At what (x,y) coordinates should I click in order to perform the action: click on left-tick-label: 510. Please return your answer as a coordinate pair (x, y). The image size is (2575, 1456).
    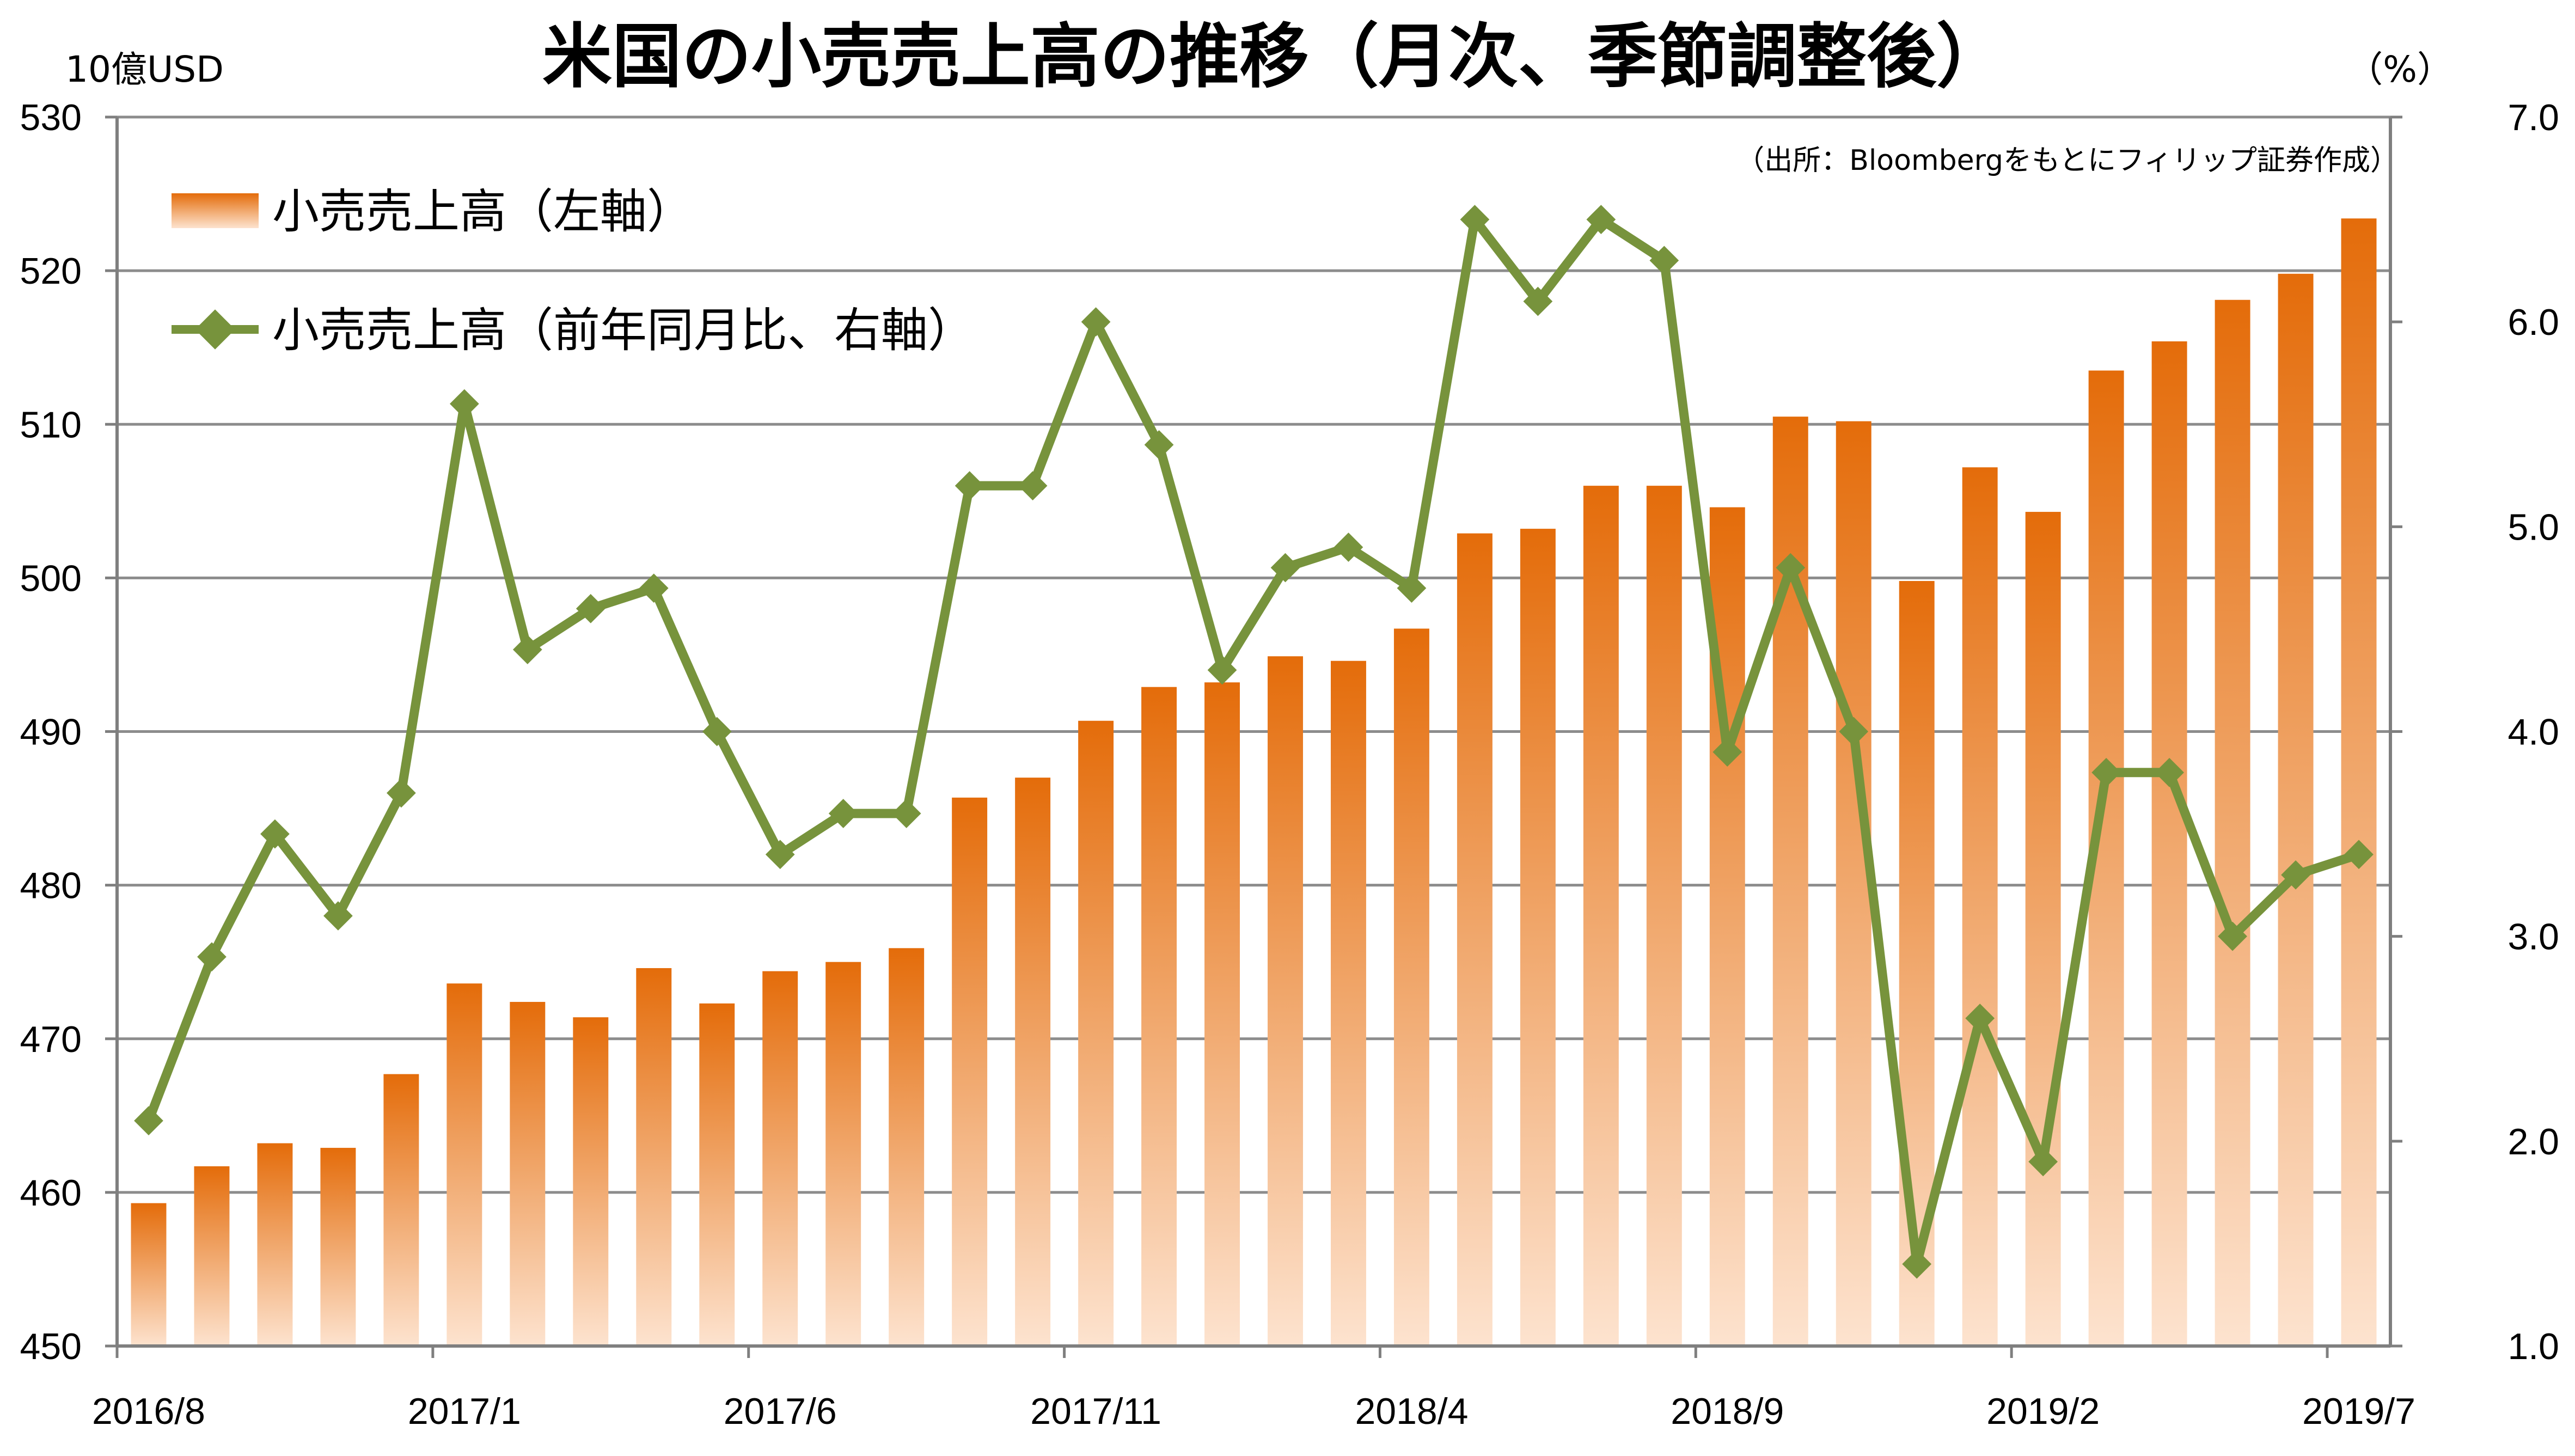
    Looking at the image, I should click on (51, 424).